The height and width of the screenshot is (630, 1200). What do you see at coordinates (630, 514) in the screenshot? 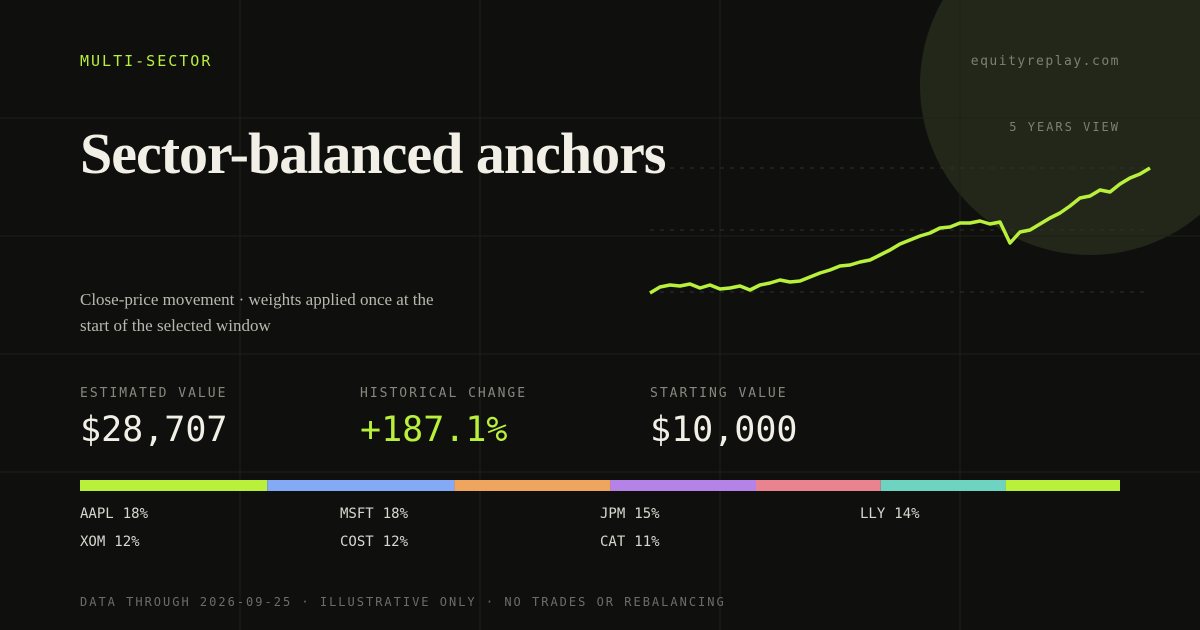
I see `legend-item: JPM 15%` at bounding box center [630, 514].